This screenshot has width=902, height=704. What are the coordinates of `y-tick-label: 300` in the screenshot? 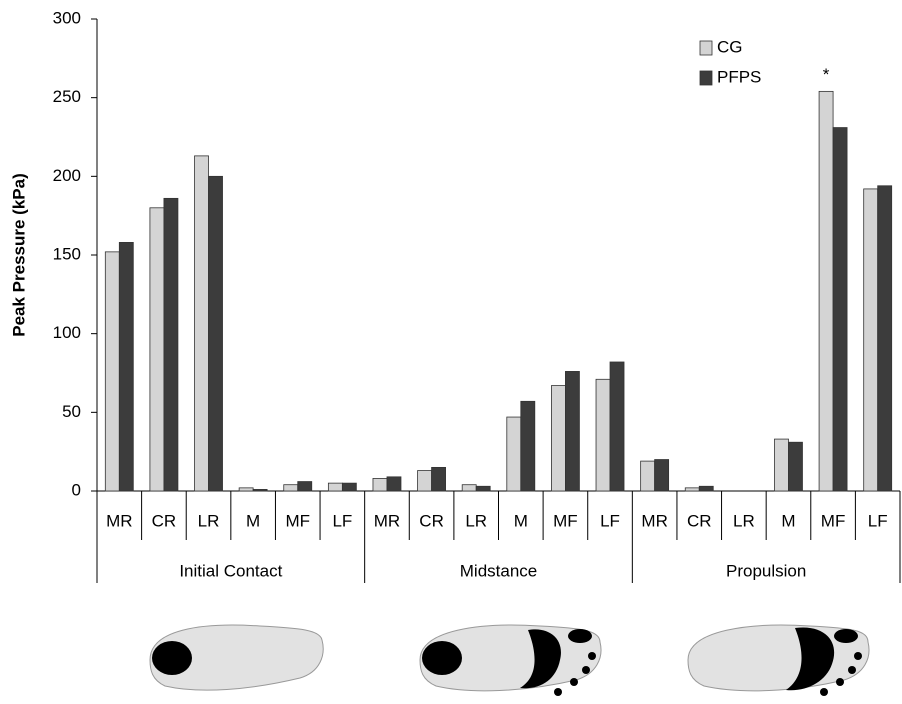 It's located at (67, 17).